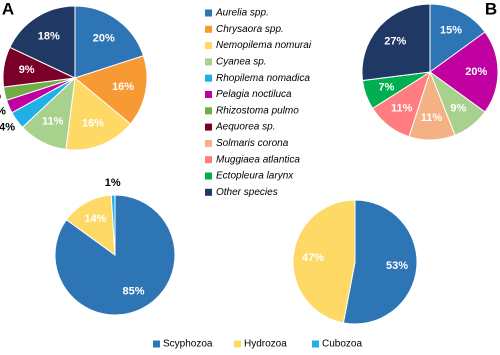  What do you see at coordinates (242, 13) in the screenshot?
I see `legend-label: Aurelia spp.` at bounding box center [242, 13].